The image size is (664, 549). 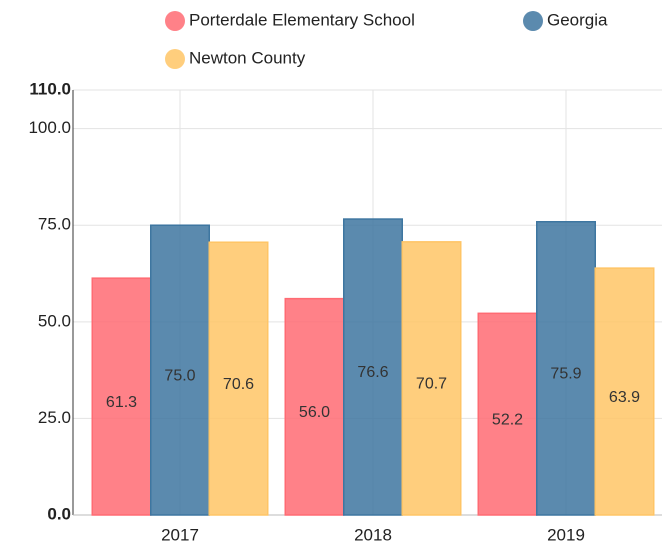 I want to click on data-label: 52.2, so click(x=507, y=419).